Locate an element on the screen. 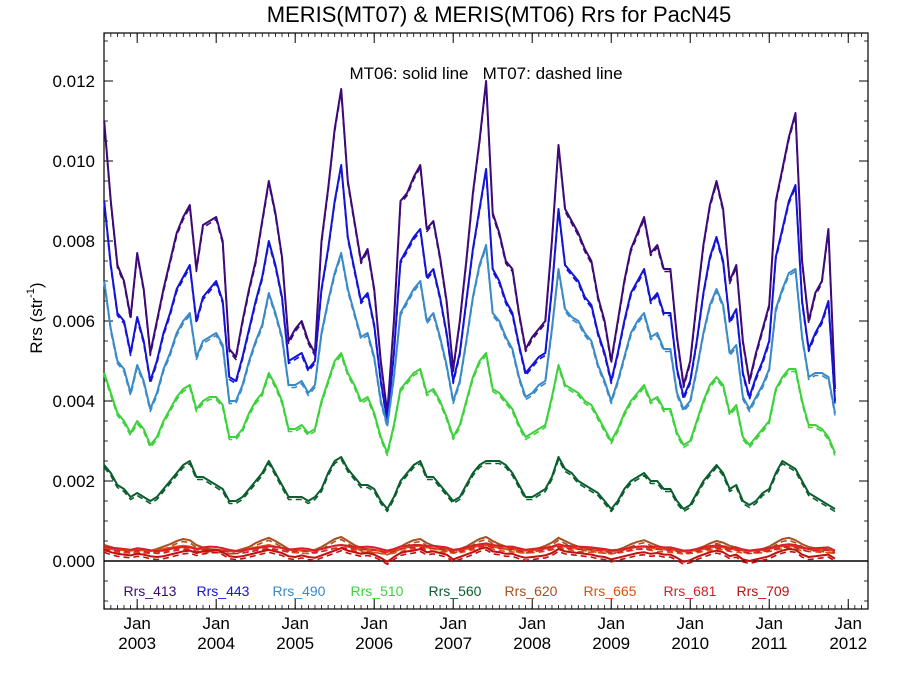  y-tick-label: 0.008 is located at coordinates (73, 241).